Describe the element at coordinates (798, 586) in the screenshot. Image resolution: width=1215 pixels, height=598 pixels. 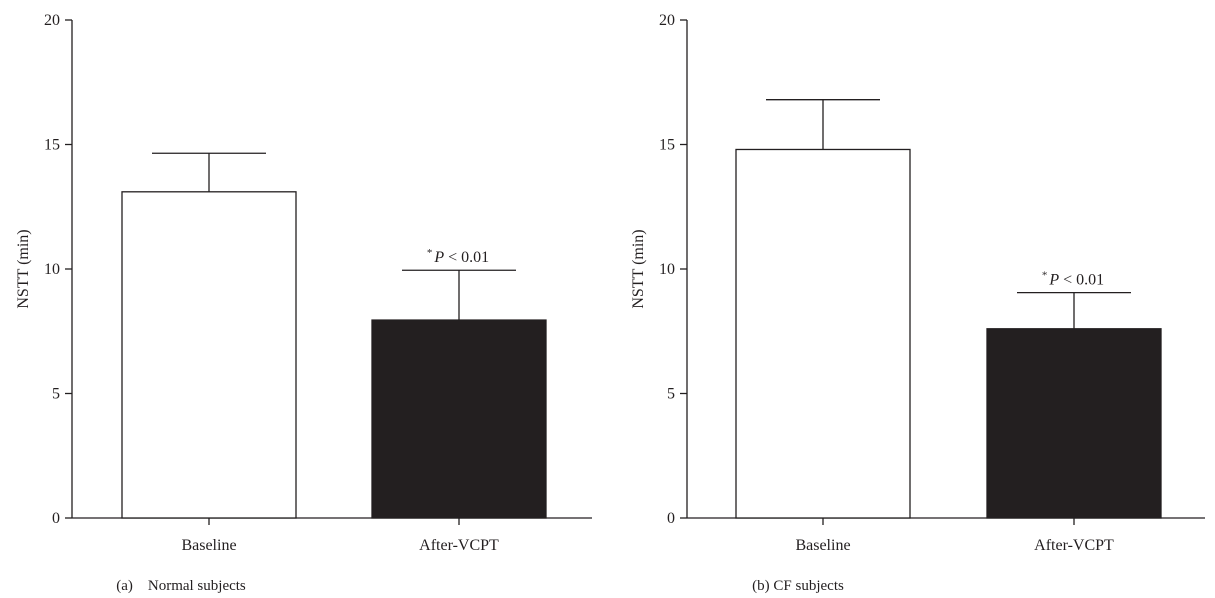
I see `panel-caption: (b) CF subjects` at that location.